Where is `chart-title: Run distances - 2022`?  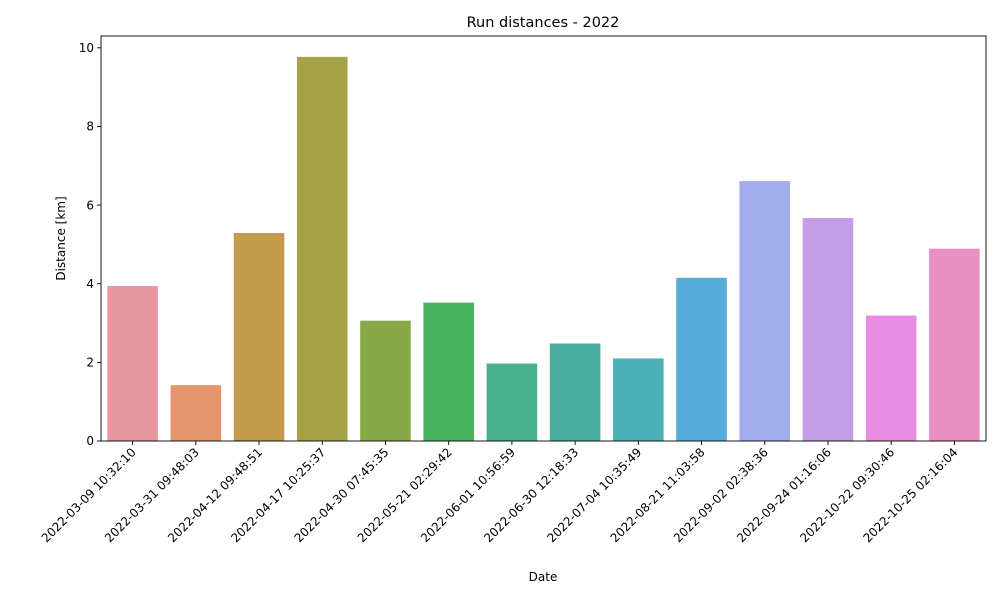 chart-title: Run distances - 2022 is located at coordinates (543, 23).